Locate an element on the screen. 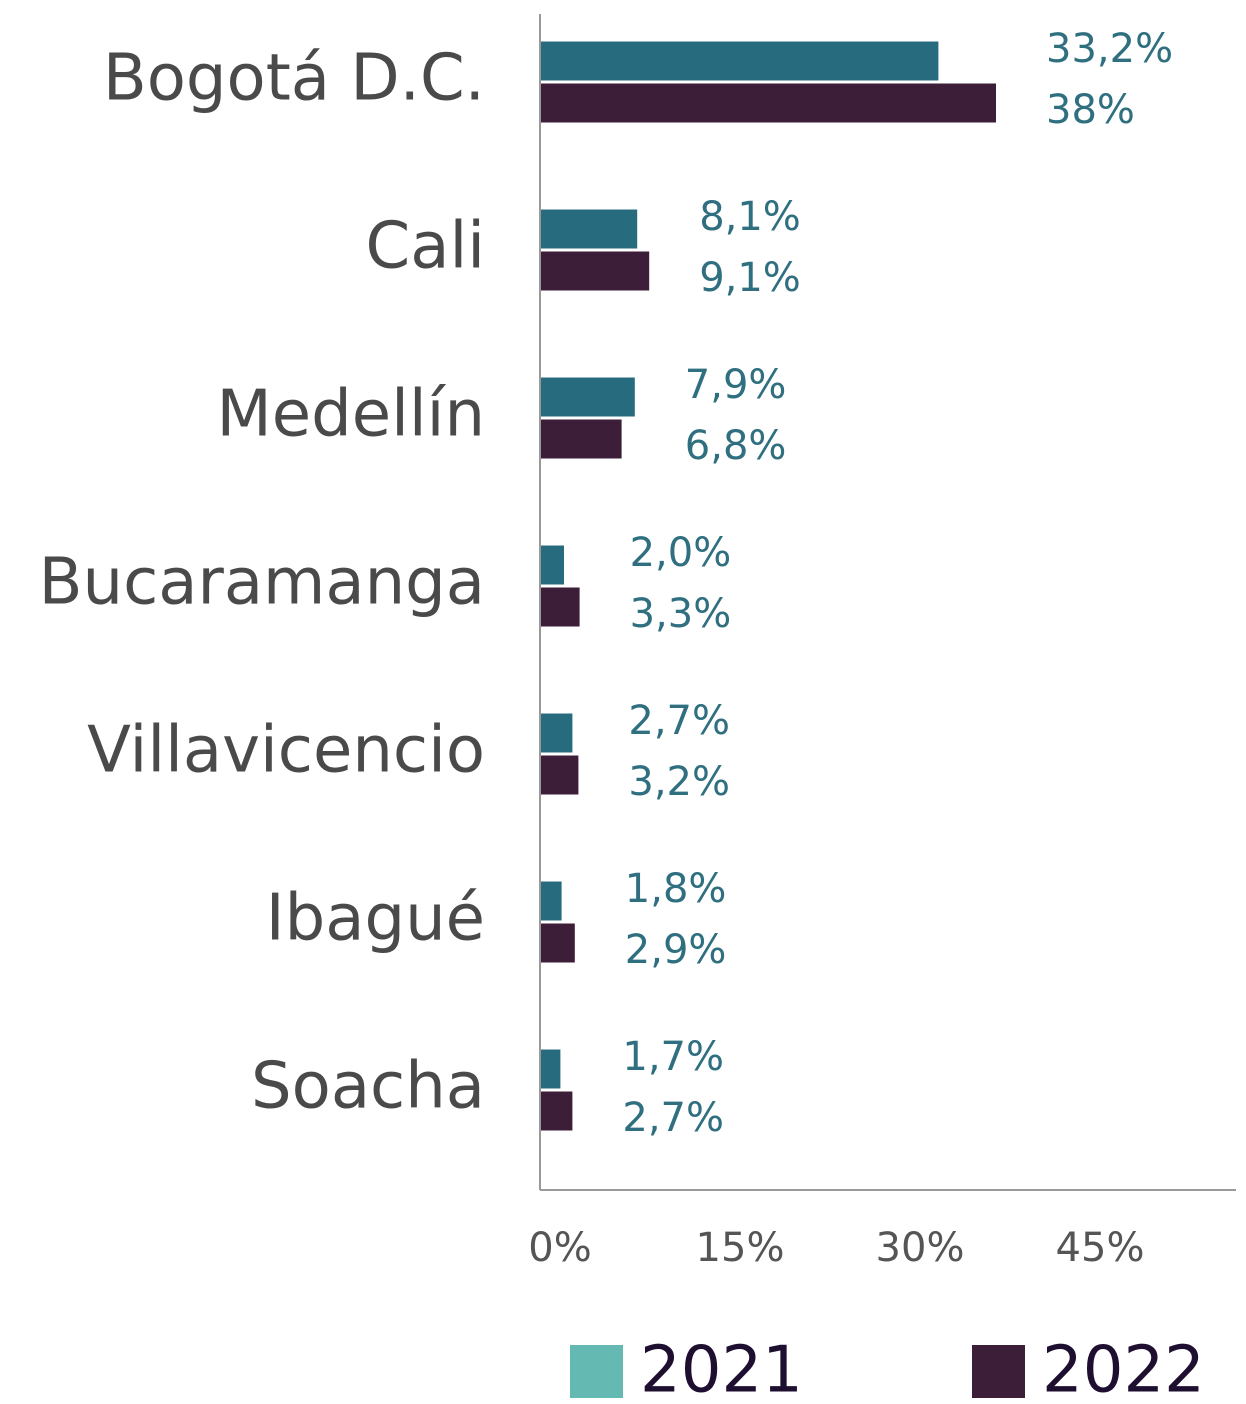  value-label: 38% is located at coordinates (1090, 110).